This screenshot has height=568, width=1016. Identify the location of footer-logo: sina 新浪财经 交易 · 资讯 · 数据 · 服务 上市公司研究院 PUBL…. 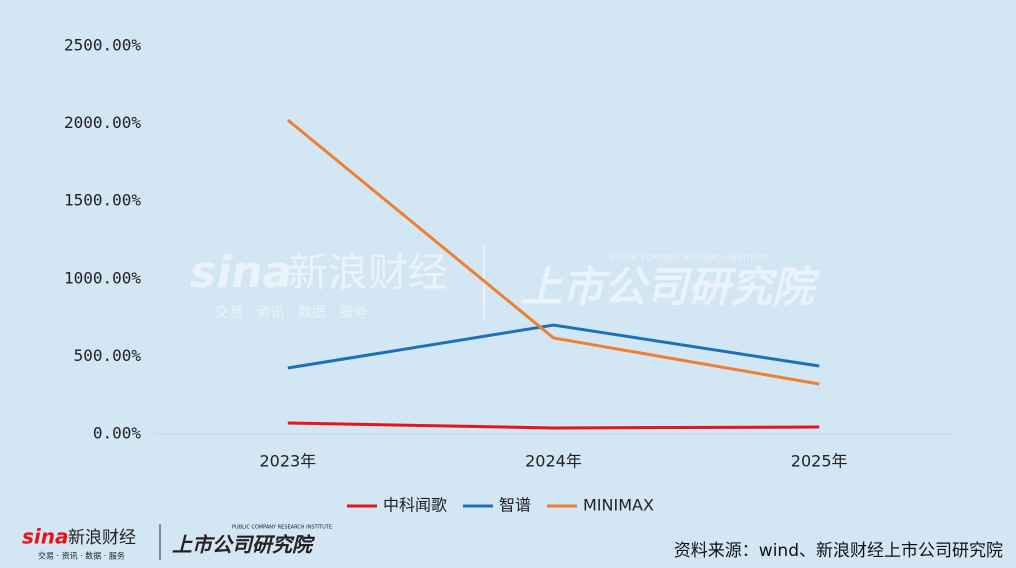
(177, 542).